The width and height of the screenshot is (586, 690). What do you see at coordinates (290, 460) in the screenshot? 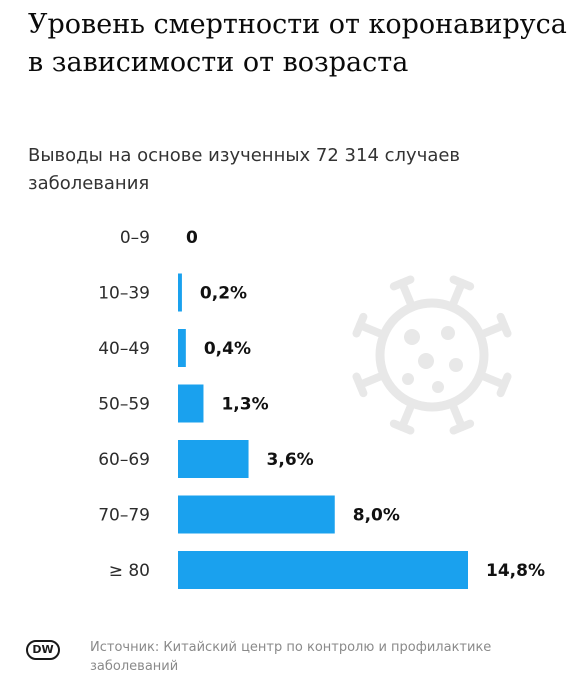
I see `value-label: 3,6%` at bounding box center [290, 460].